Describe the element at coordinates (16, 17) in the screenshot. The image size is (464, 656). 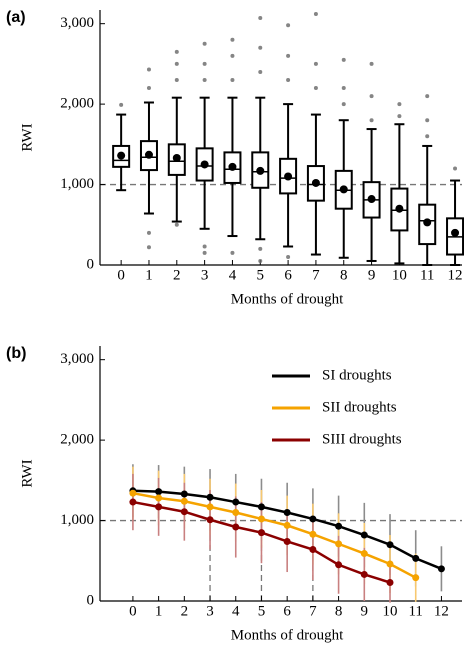
I see `panel-label: (a)` at that location.